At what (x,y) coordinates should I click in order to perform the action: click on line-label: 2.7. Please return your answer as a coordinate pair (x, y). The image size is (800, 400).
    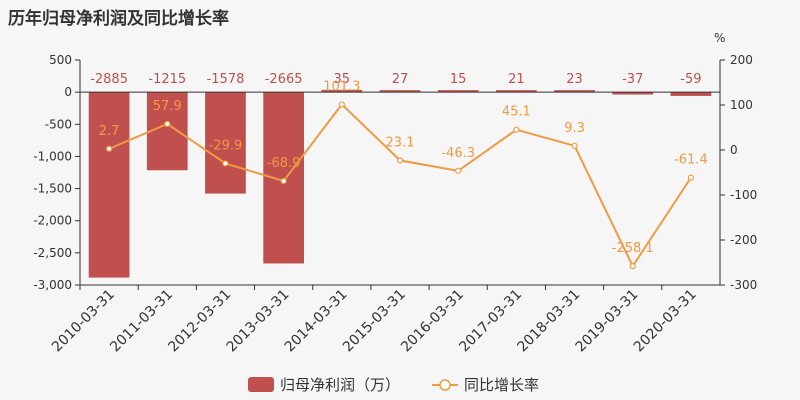
    Looking at the image, I should click on (109, 131).